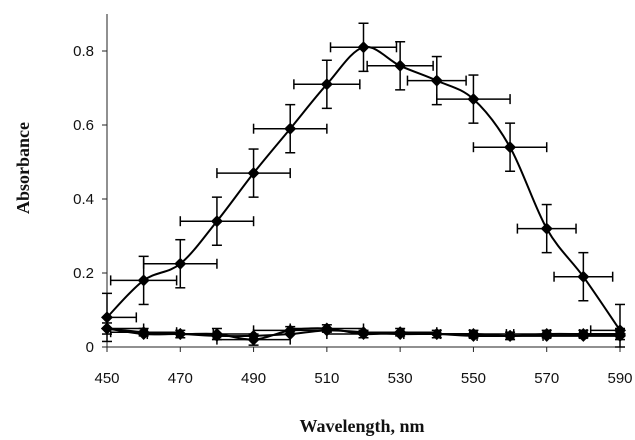 The image size is (635, 440). I want to click on x-tick-label: 450, so click(106, 378).